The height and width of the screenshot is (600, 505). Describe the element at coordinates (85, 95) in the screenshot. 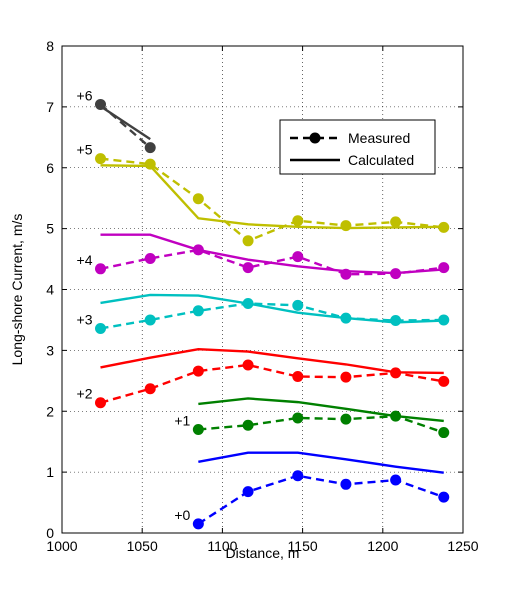

I see `series-label: +6` at that location.